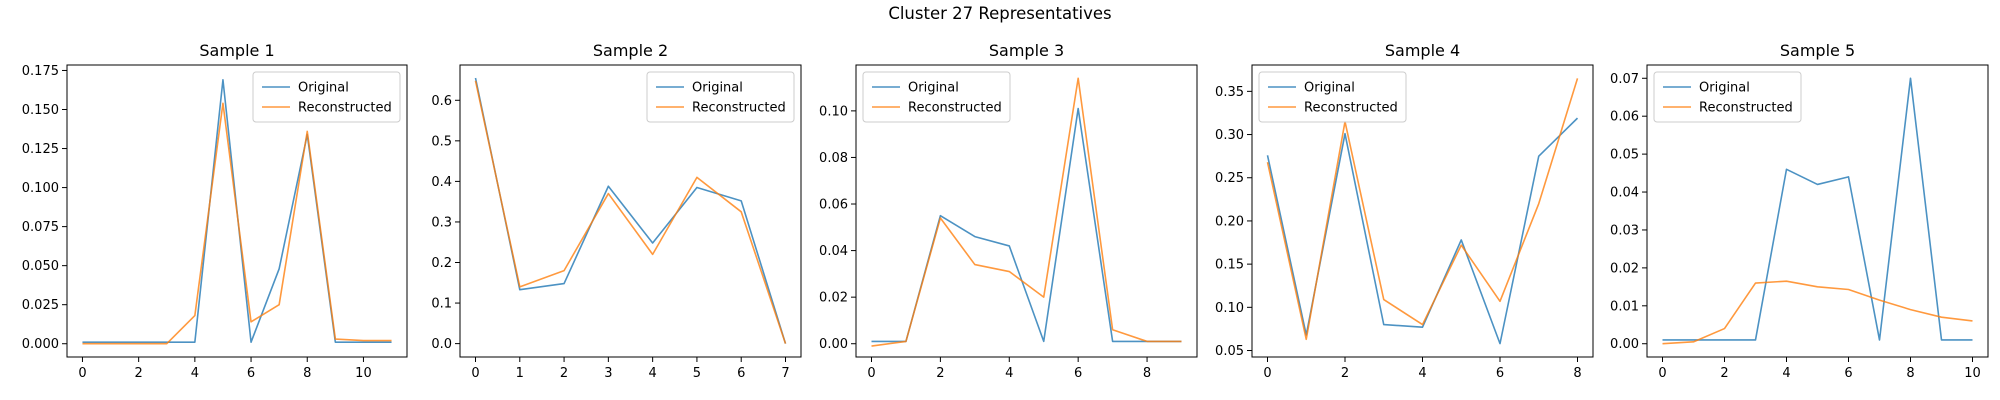  What do you see at coordinates (441, 182) in the screenshot?
I see `y-tick-label: 0.4` at bounding box center [441, 182].